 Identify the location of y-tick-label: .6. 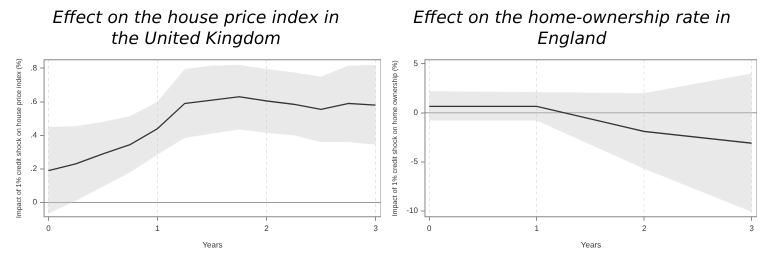
(34, 101).